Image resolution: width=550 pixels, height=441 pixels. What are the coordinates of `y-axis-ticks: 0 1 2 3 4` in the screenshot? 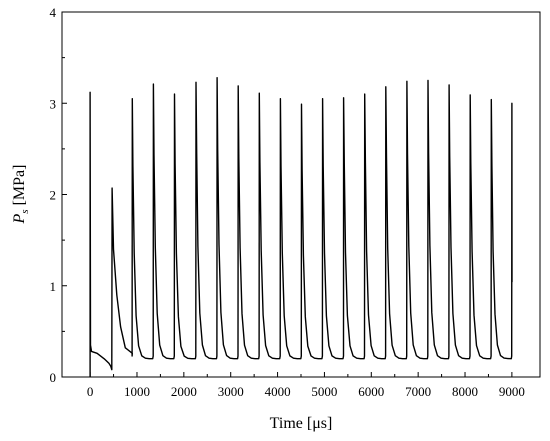 It's located at (58, 195).